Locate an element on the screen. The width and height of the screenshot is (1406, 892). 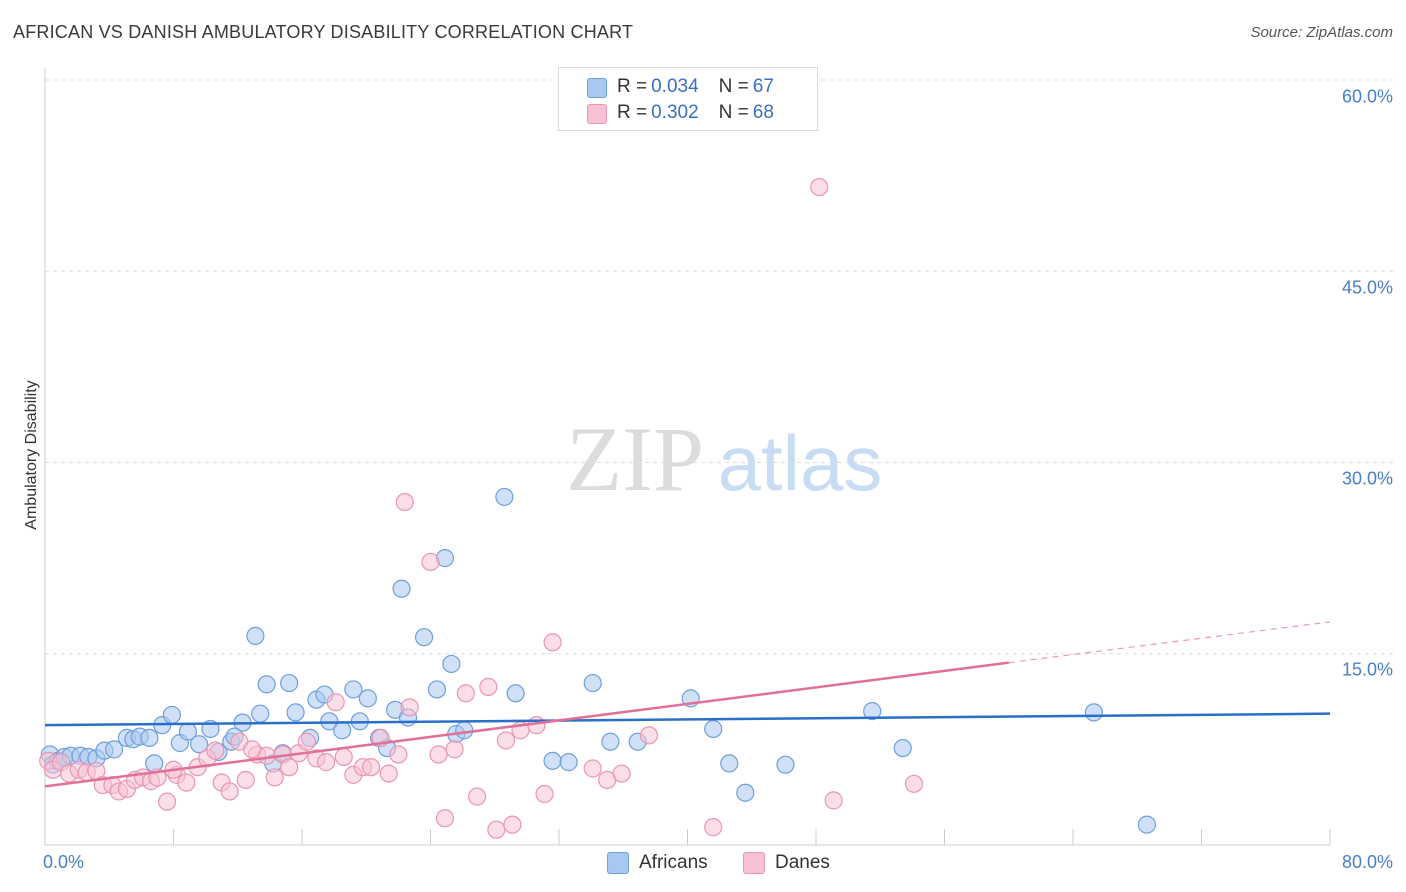
legend-row-danes: R = 0.302 N = 68 is located at coordinates (695, 113).